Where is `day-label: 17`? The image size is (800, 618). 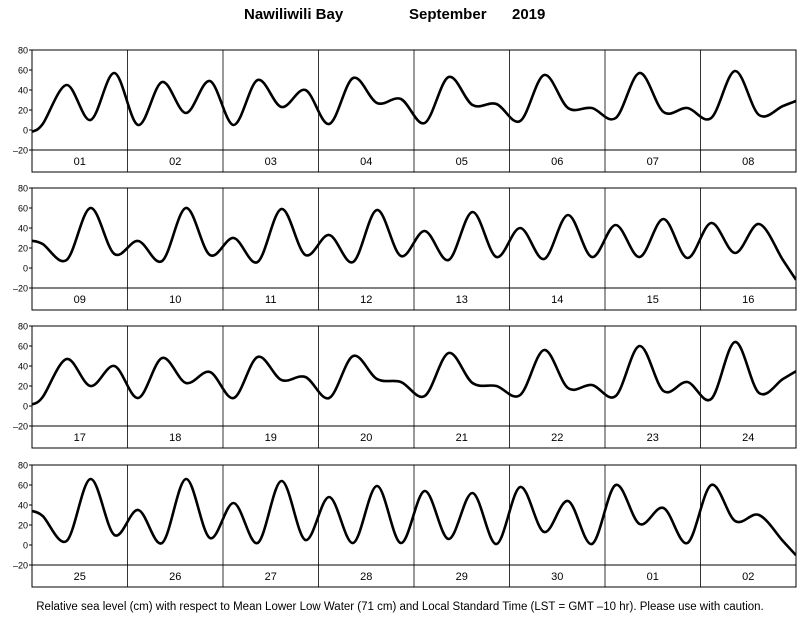 day-label: 17 is located at coordinates (80, 438).